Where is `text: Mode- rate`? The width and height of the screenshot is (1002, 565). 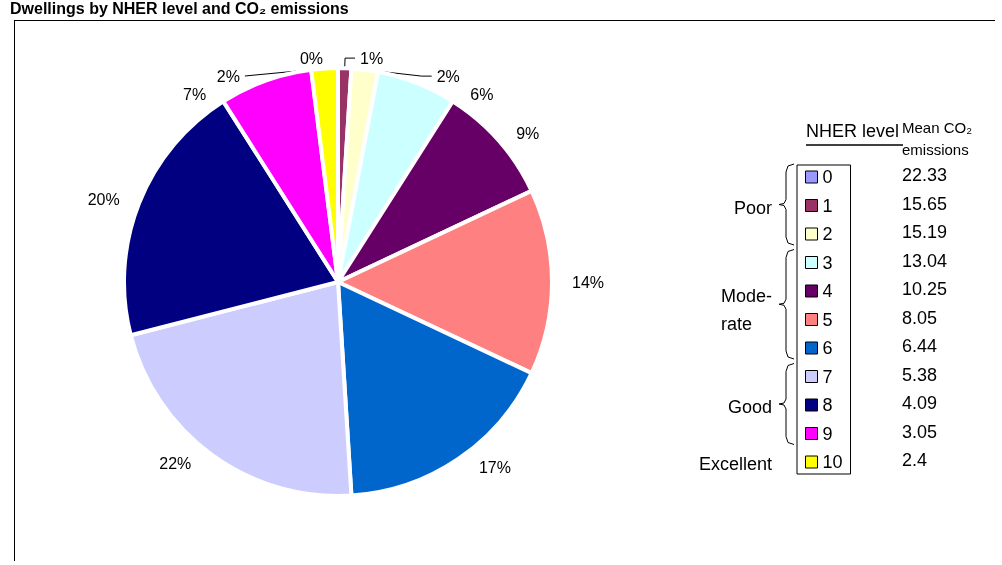 text: Mode- rate is located at coordinates (746, 310).